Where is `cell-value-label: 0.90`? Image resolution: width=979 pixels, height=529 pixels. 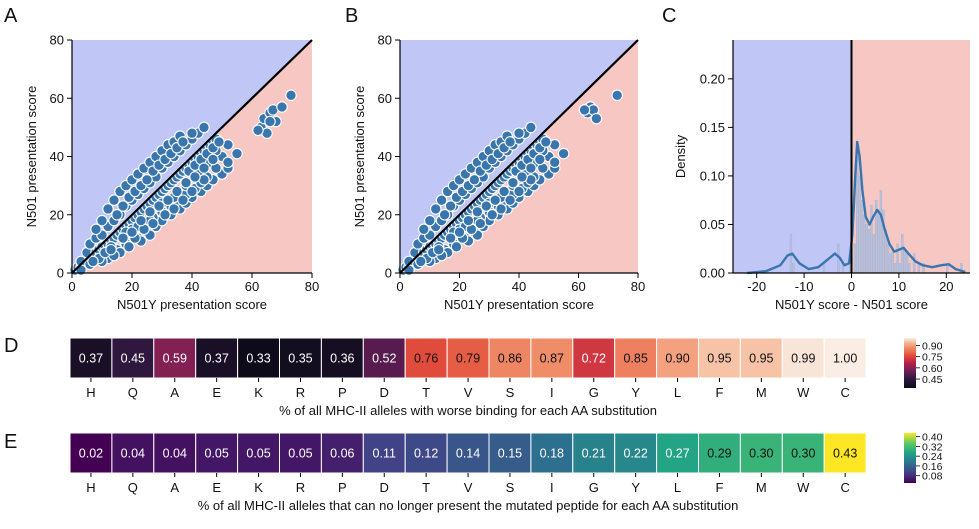
cell-value-label: 0.90 is located at coordinates (677, 359).